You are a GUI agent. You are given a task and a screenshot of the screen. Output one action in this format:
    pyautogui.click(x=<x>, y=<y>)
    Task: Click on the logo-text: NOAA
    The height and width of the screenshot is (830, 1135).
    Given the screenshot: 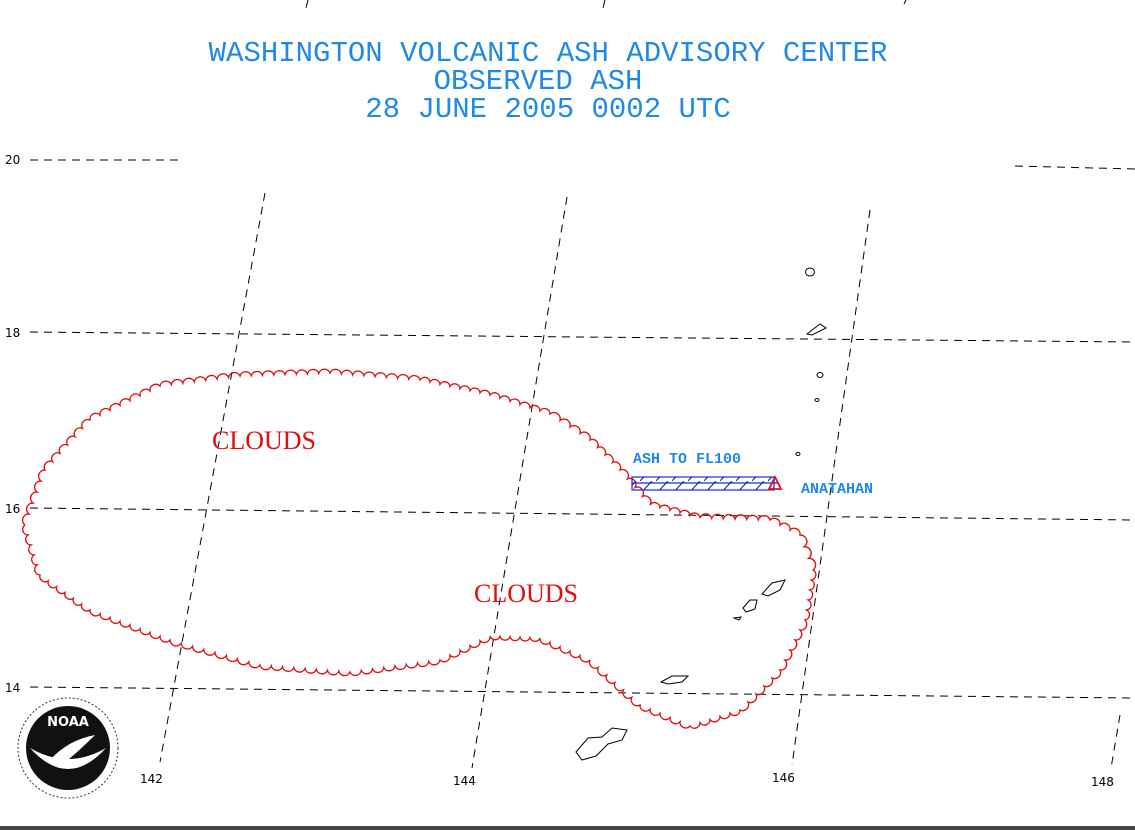 What is the action you would take?
    pyautogui.click(x=68, y=722)
    